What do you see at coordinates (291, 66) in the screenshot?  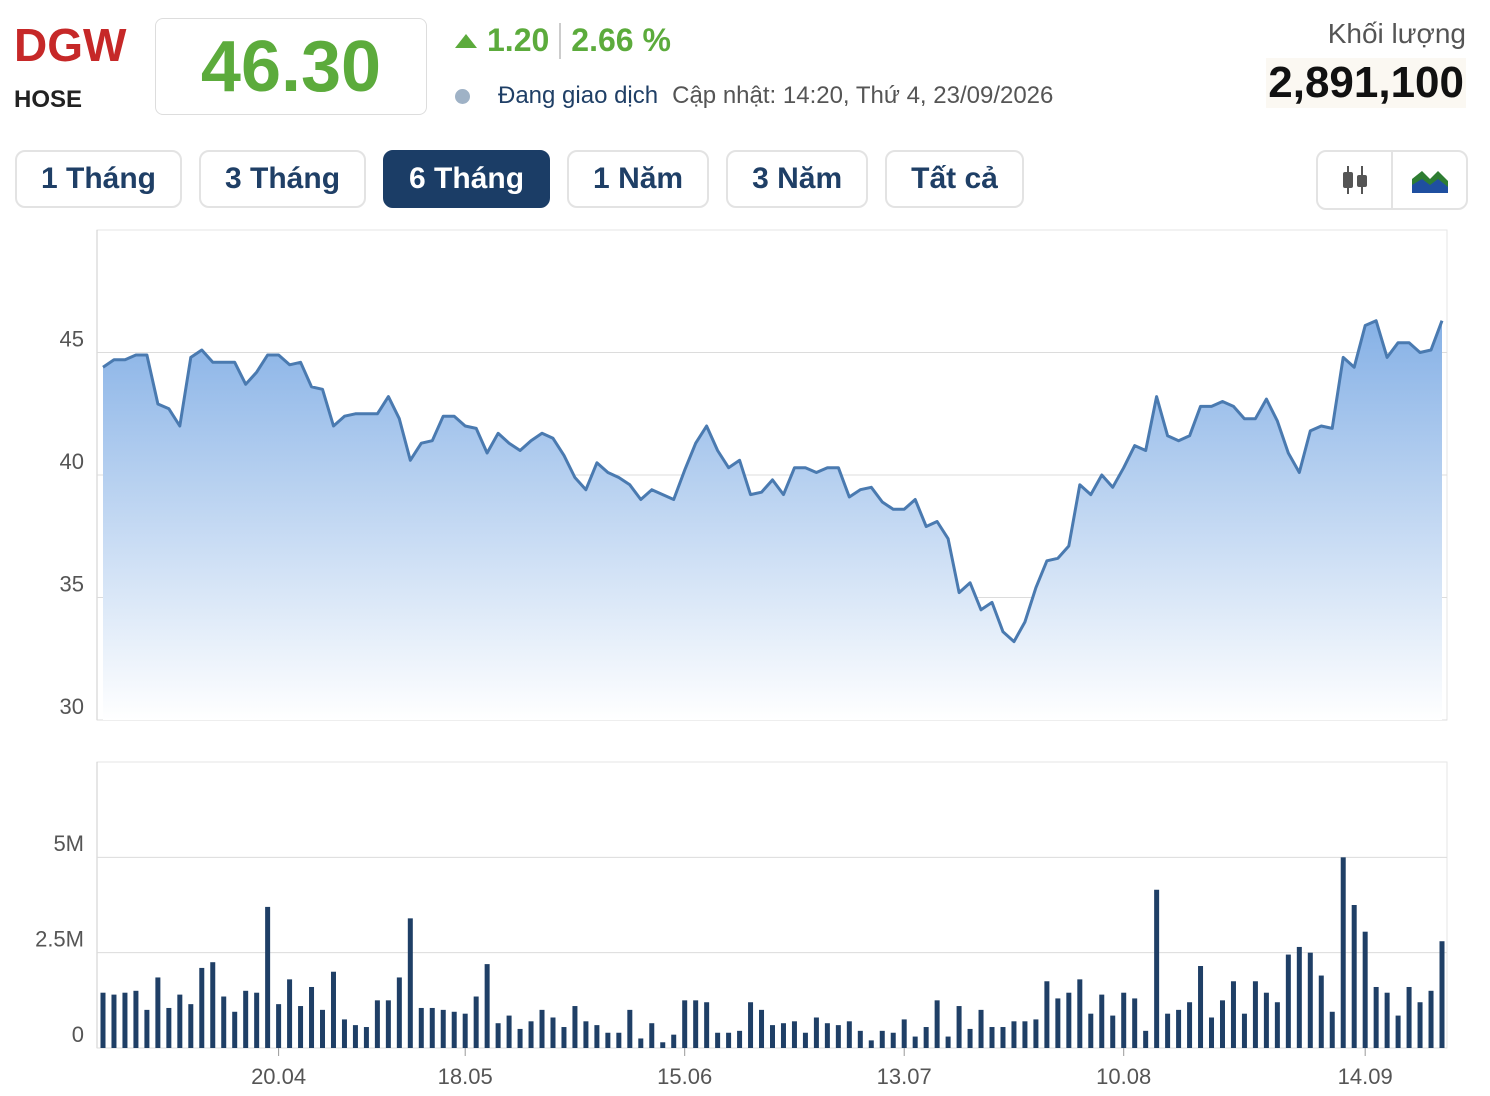 I see `price: 46.30` at bounding box center [291, 66].